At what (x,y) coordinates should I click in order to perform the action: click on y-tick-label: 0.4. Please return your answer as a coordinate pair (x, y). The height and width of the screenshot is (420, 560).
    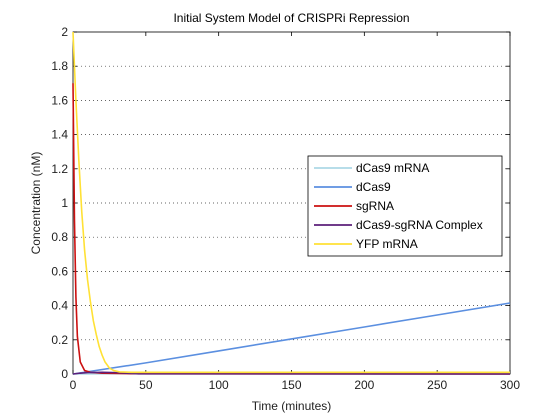
    Looking at the image, I should click on (59, 306).